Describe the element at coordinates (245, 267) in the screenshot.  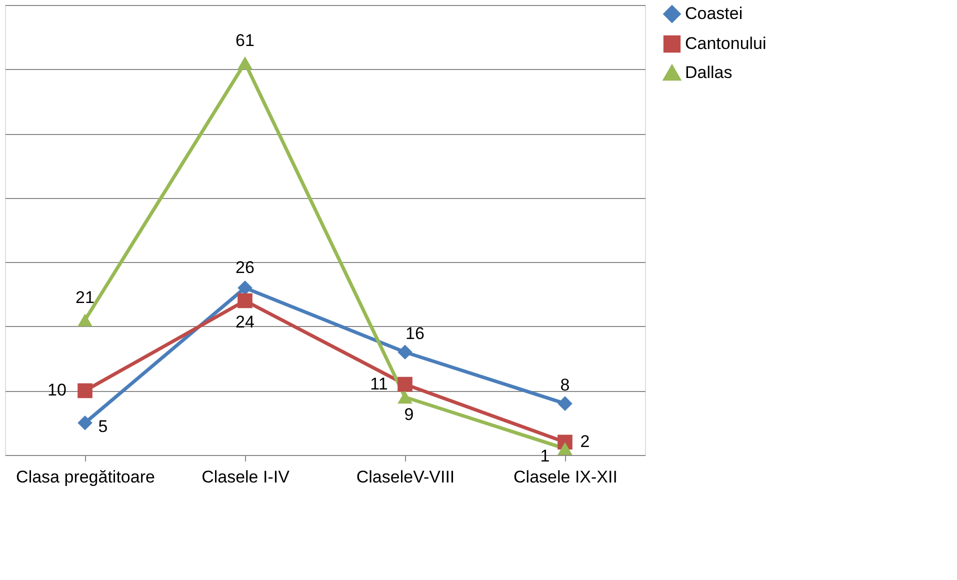
I see `data-label: 26` at that location.